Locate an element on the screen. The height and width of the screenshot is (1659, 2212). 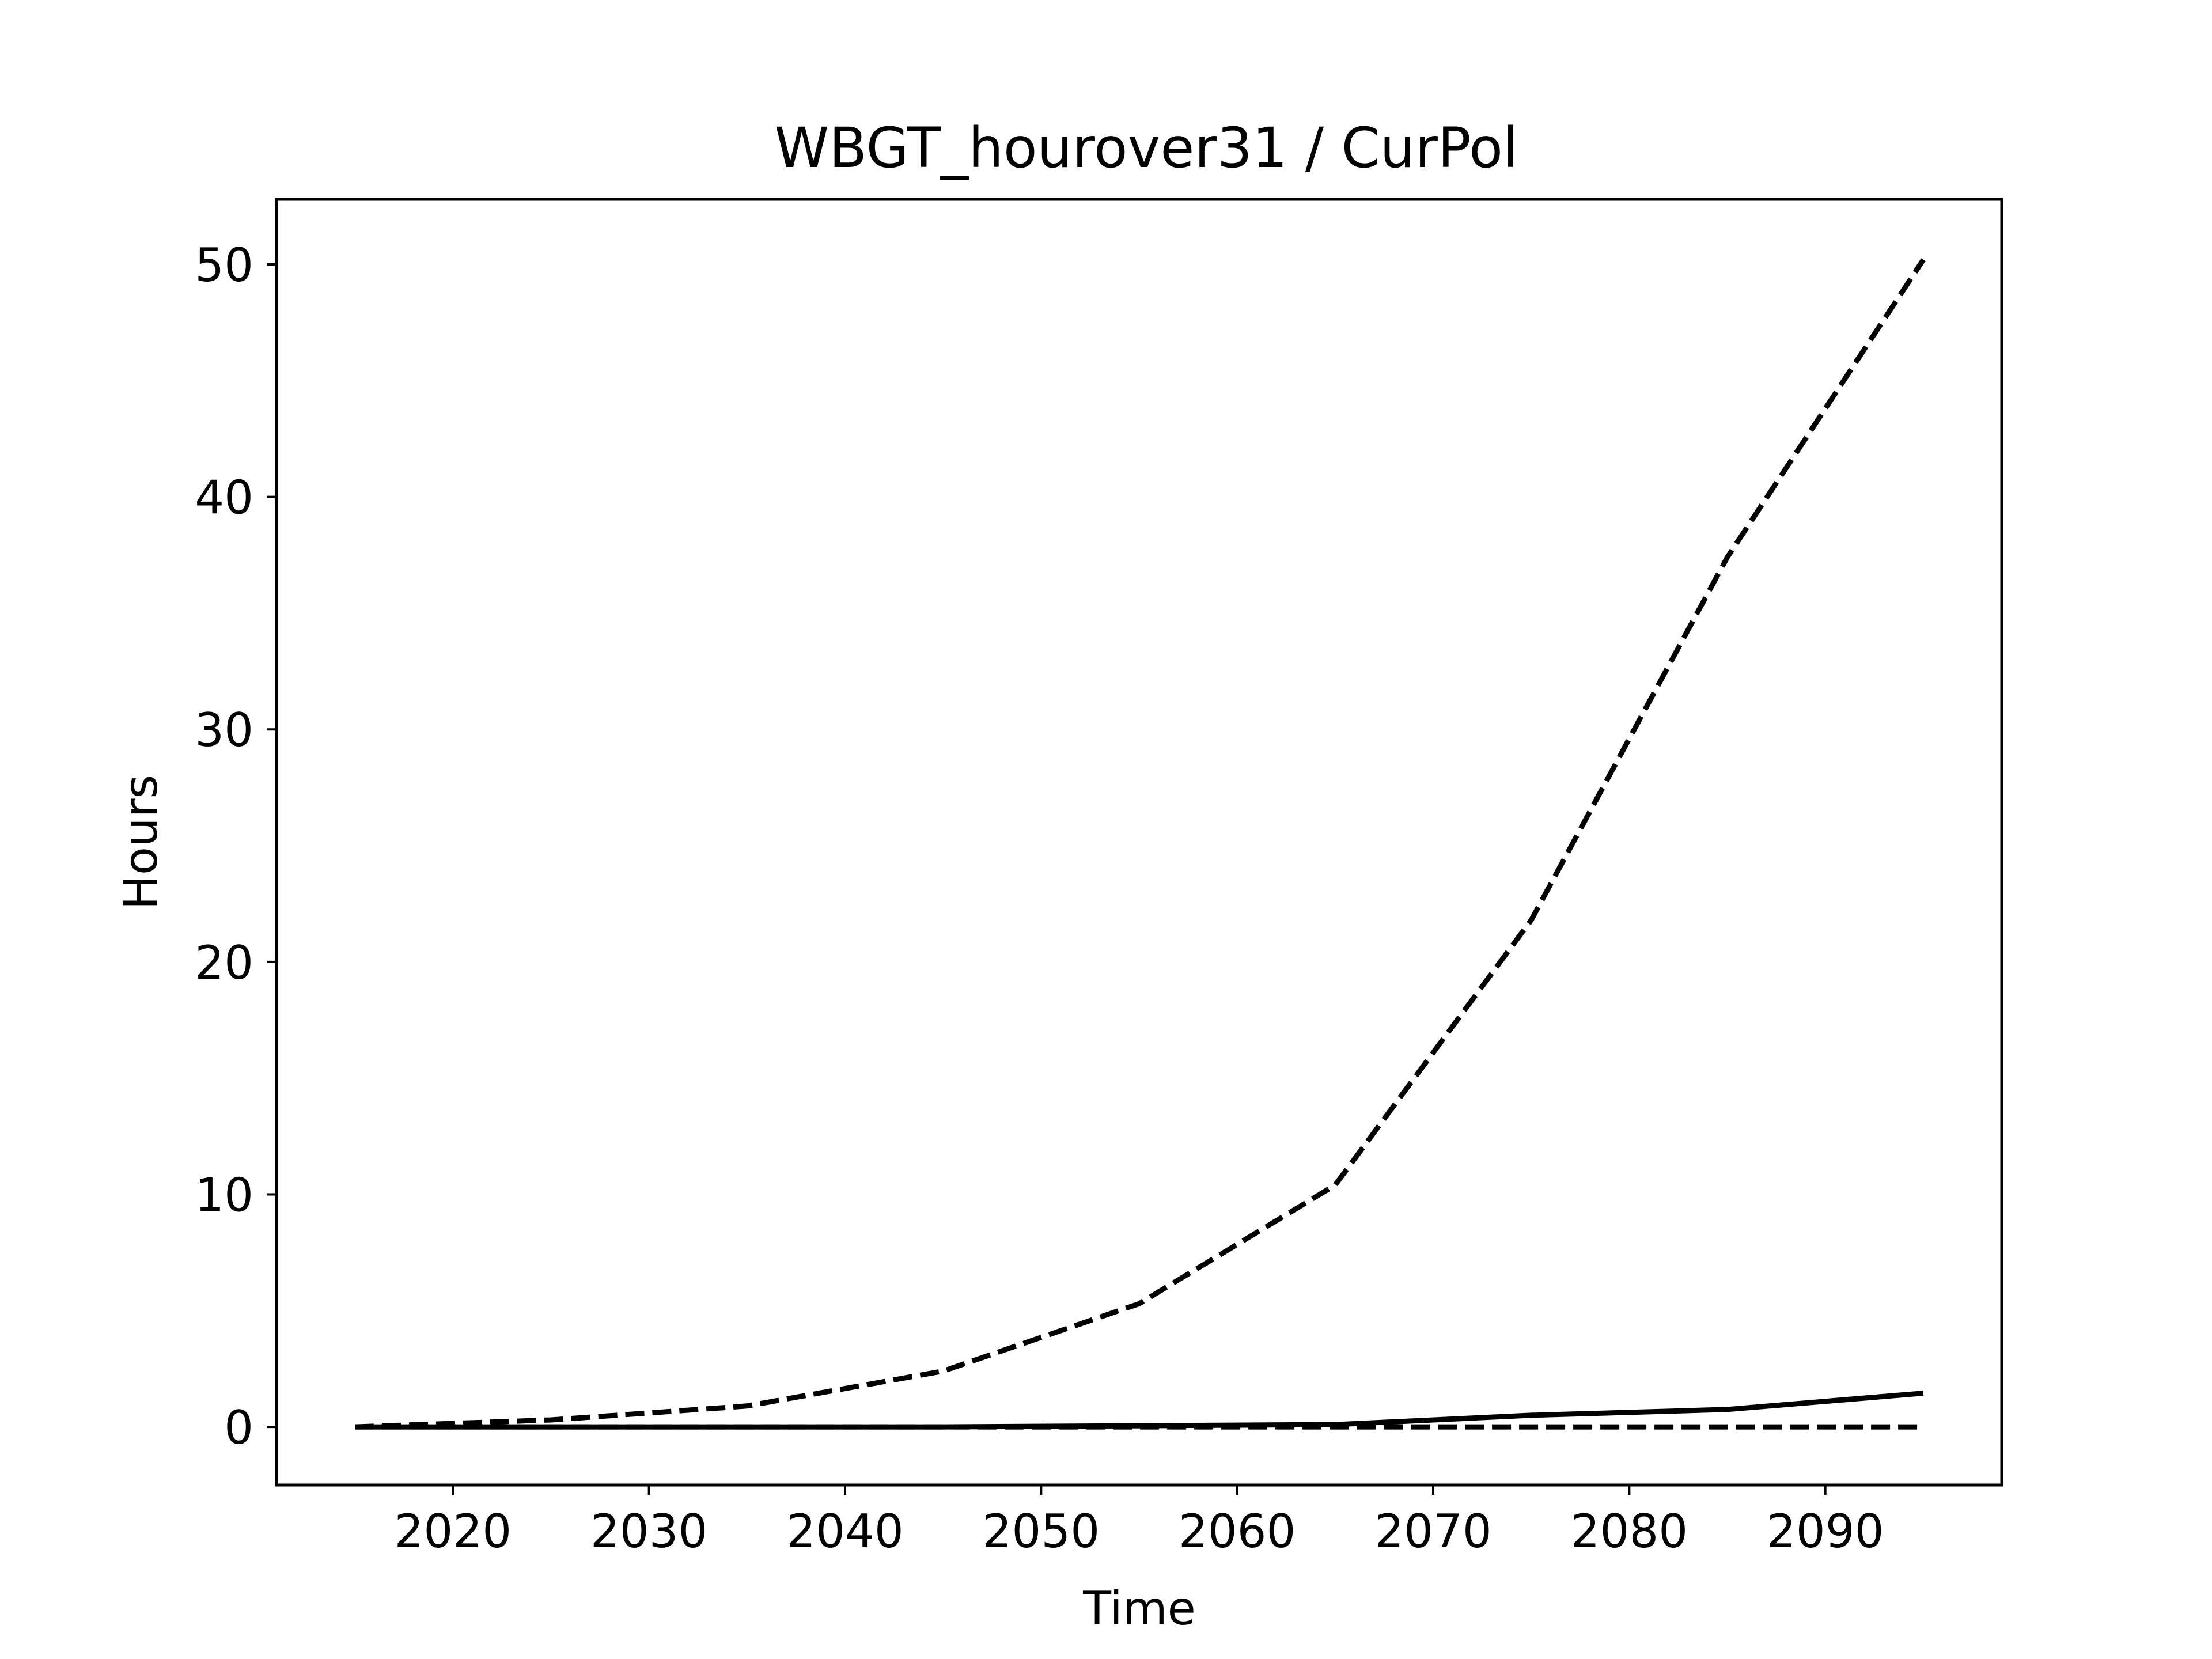
y-tick-label: 50 is located at coordinates (224, 265).